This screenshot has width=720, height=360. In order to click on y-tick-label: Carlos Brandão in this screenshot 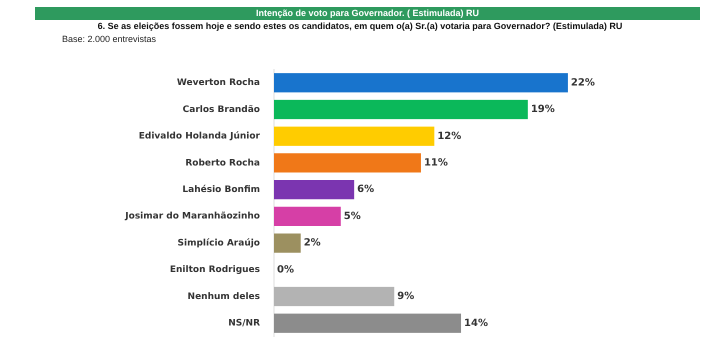, I will do `click(221, 109)`.